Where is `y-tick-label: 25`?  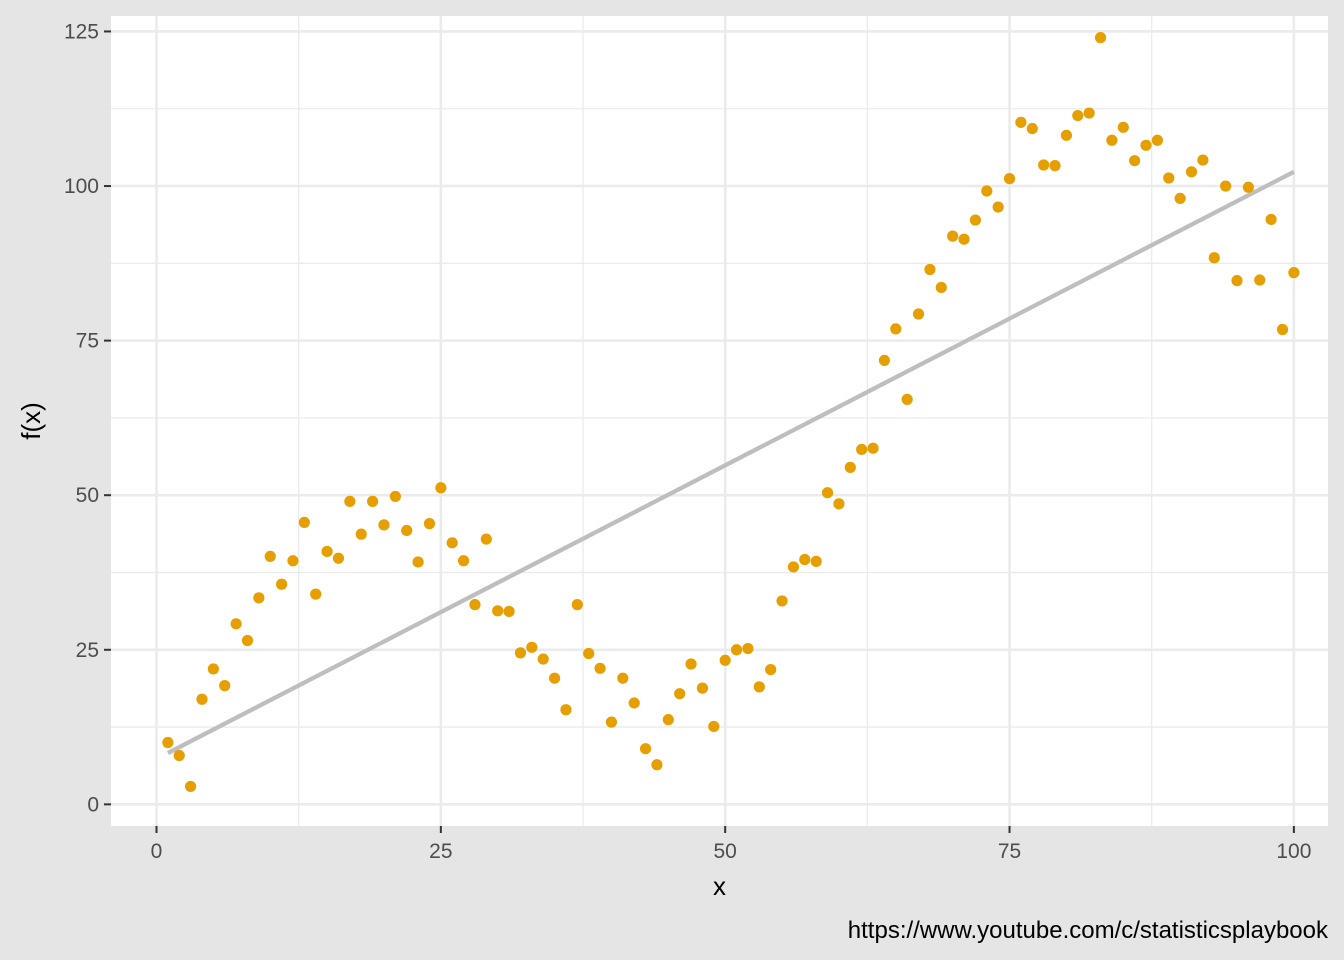
y-tick-label: 25 is located at coordinates (87, 650).